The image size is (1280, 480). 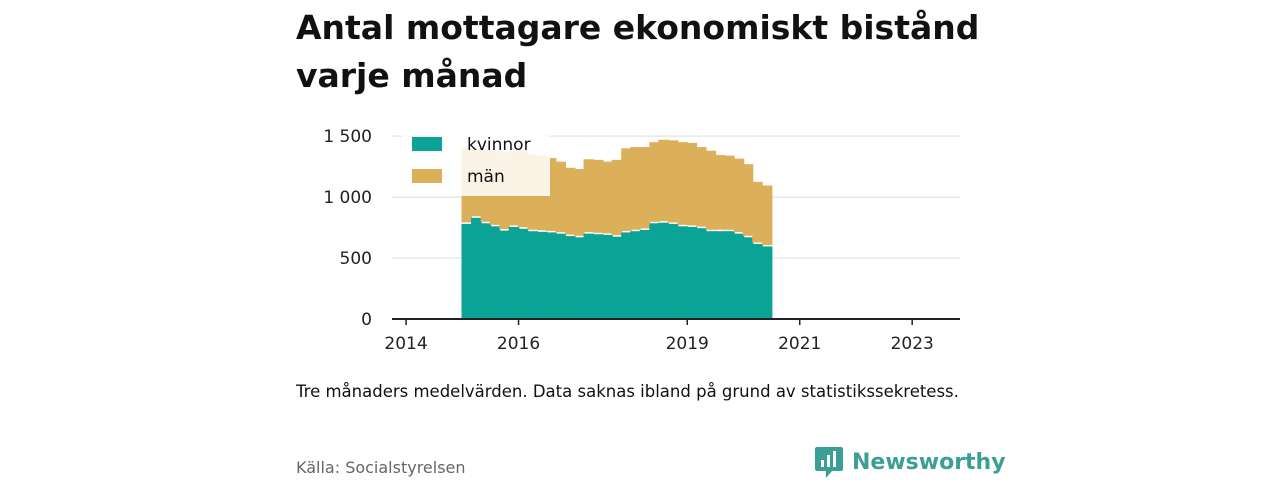 What do you see at coordinates (476, 163) in the screenshot?
I see `legend: kvinnor män` at bounding box center [476, 163].